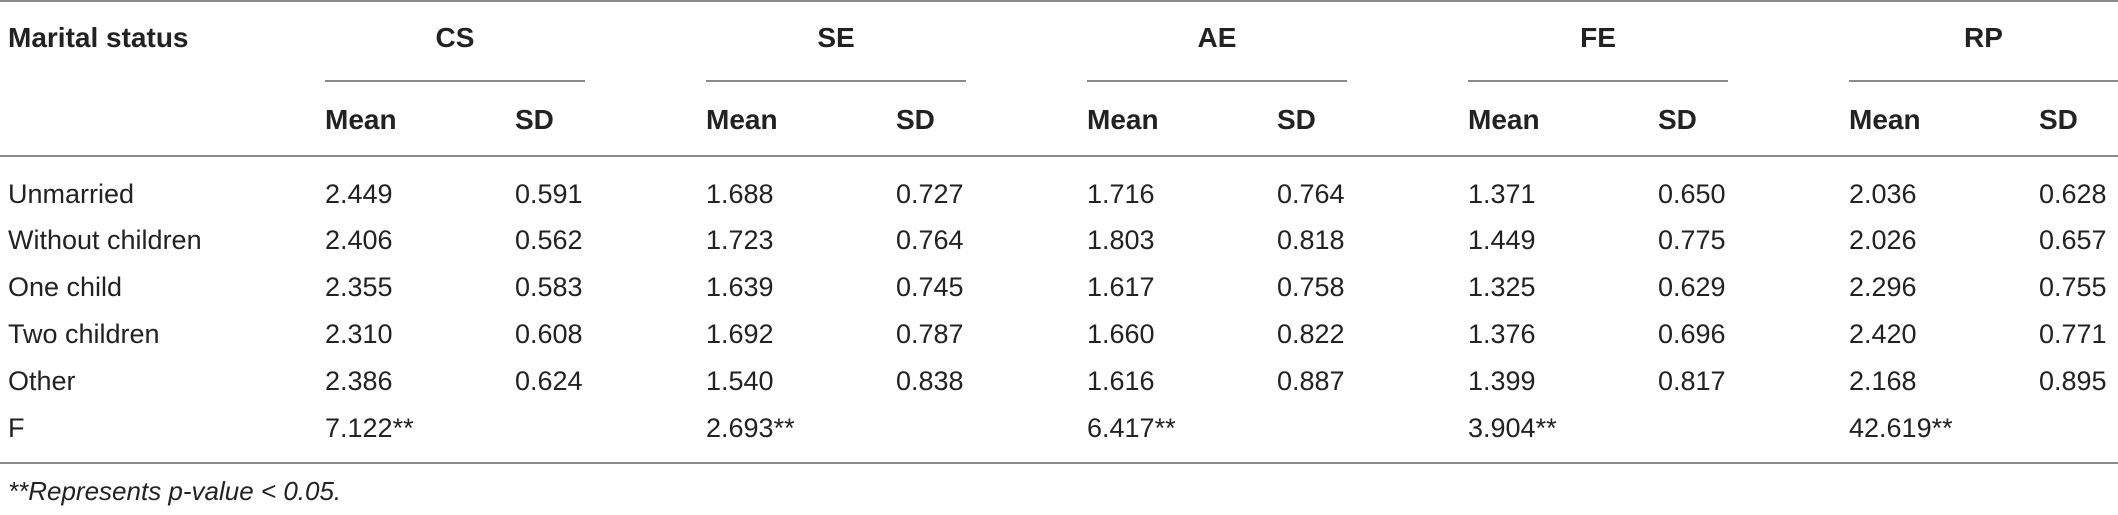 This screenshot has height=515, width=2118. I want to click on table-cell: 0.817, so click(1692, 381).